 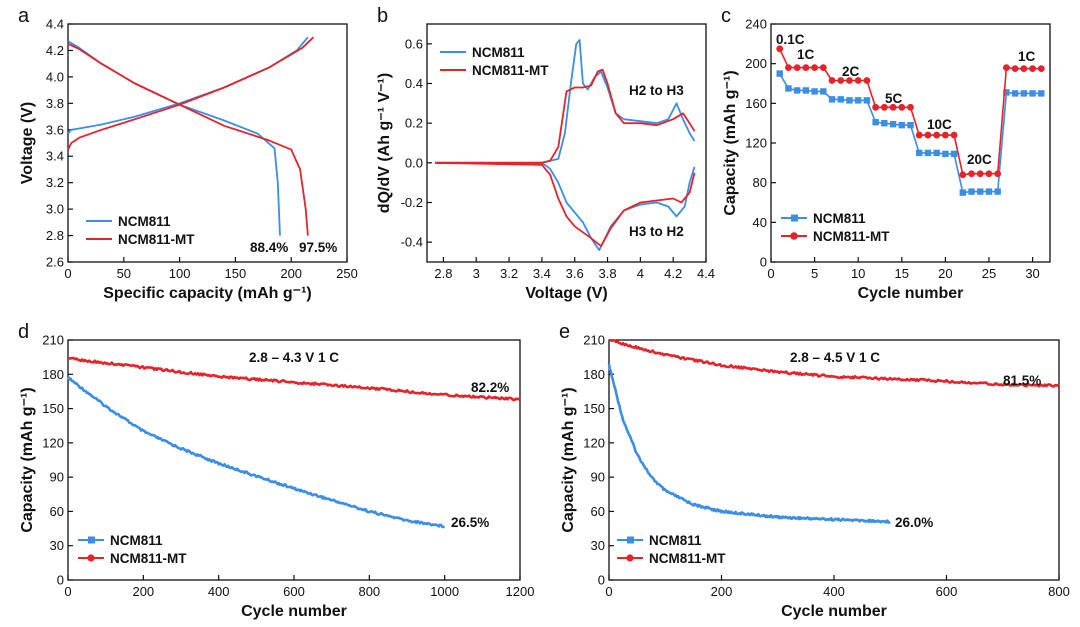 I want to click on y-tick-label: 120, so click(x=756, y=143).